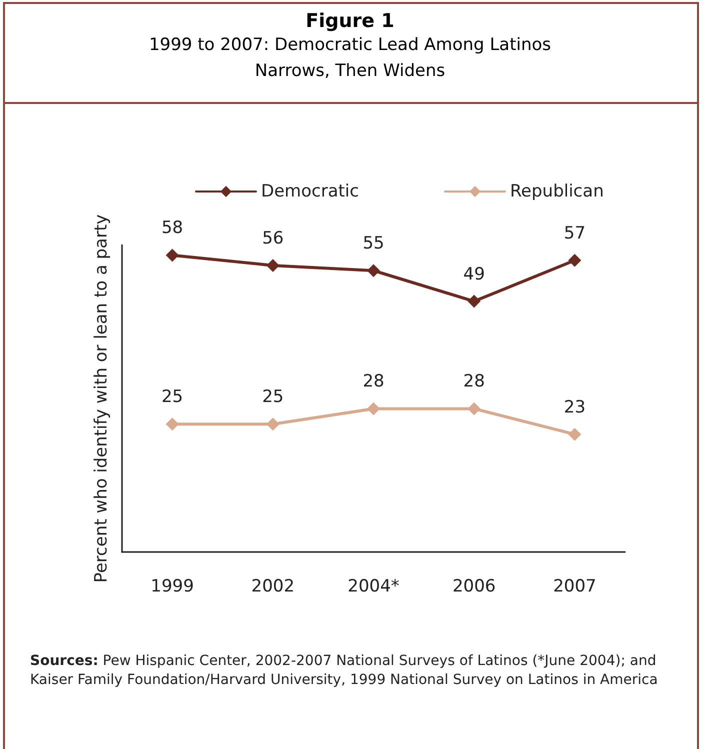  Describe the element at coordinates (172, 228) in the screenshot. I see `data-label: 58` at that location.